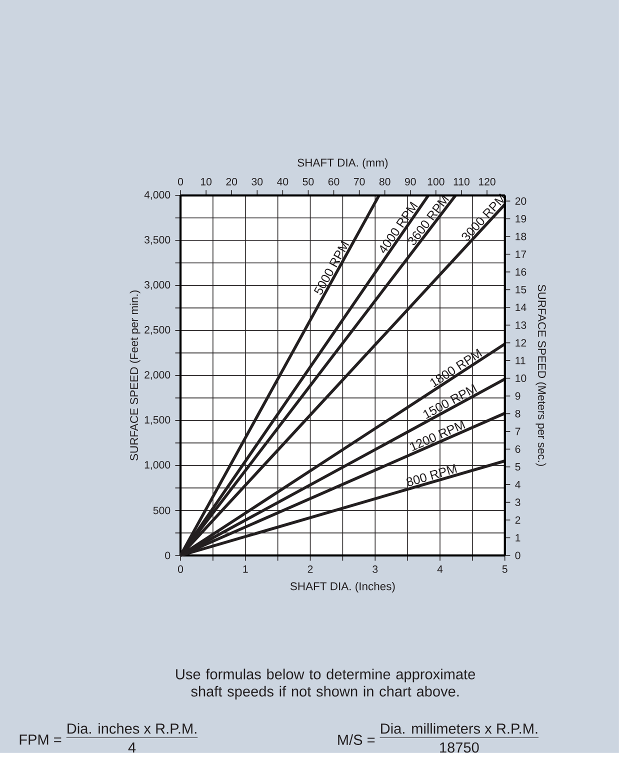 The image size is (619, 759). I want to click on x-tick-label: 2, so click(310, 569).